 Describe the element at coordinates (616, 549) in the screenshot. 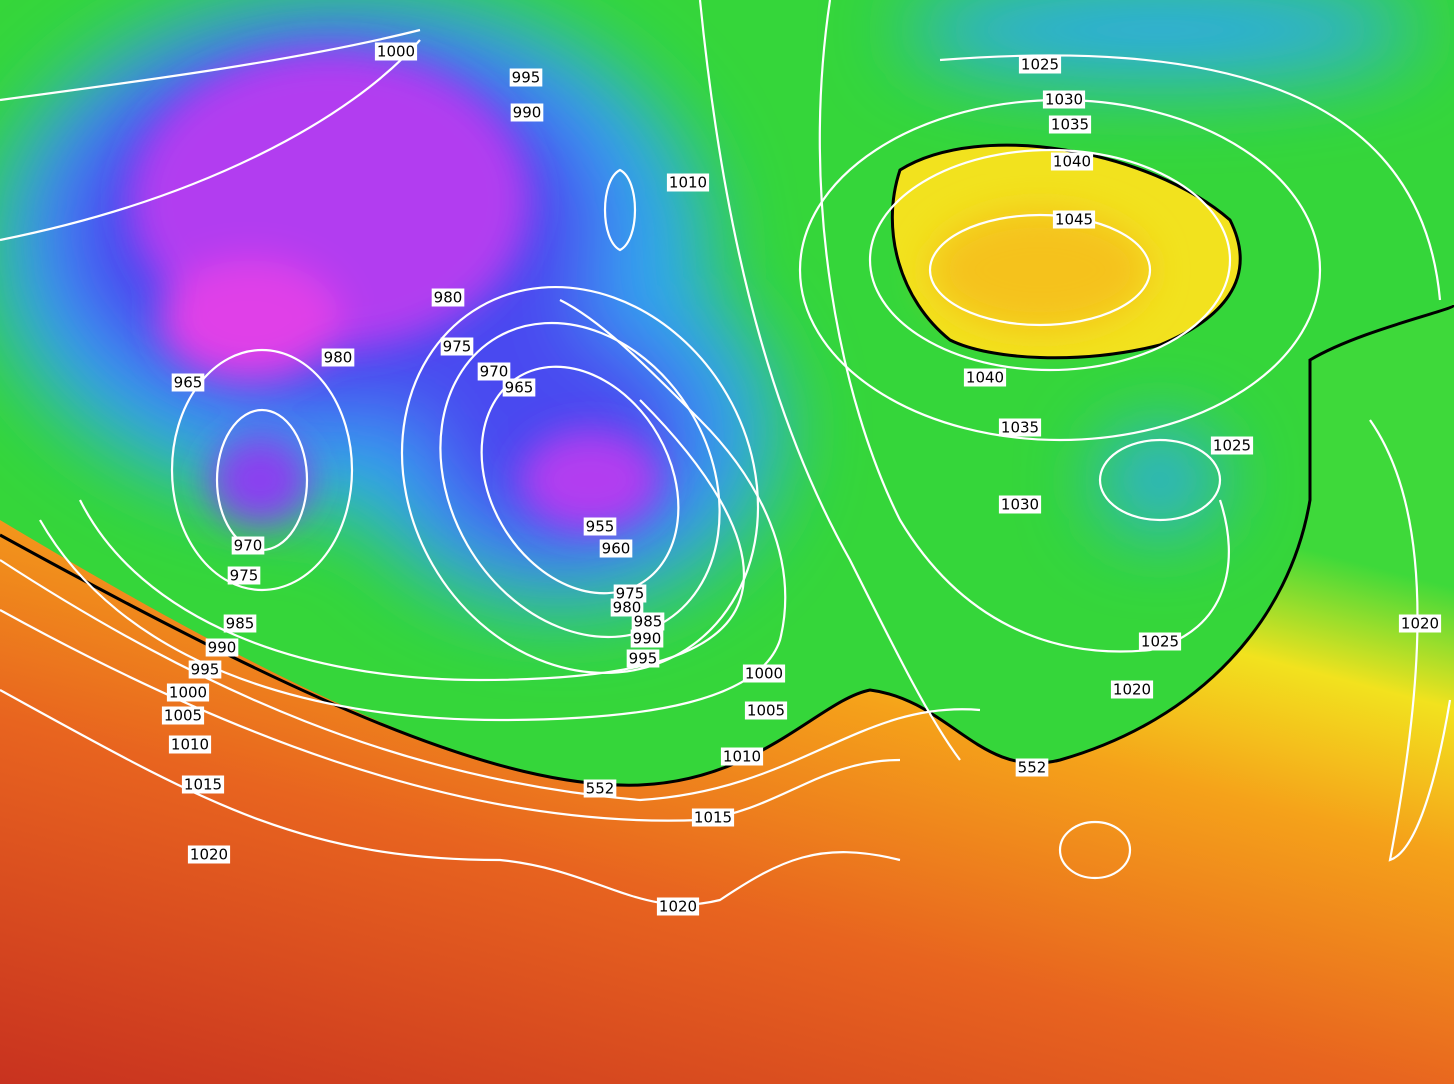

I see `contour-label: 960` at that location.